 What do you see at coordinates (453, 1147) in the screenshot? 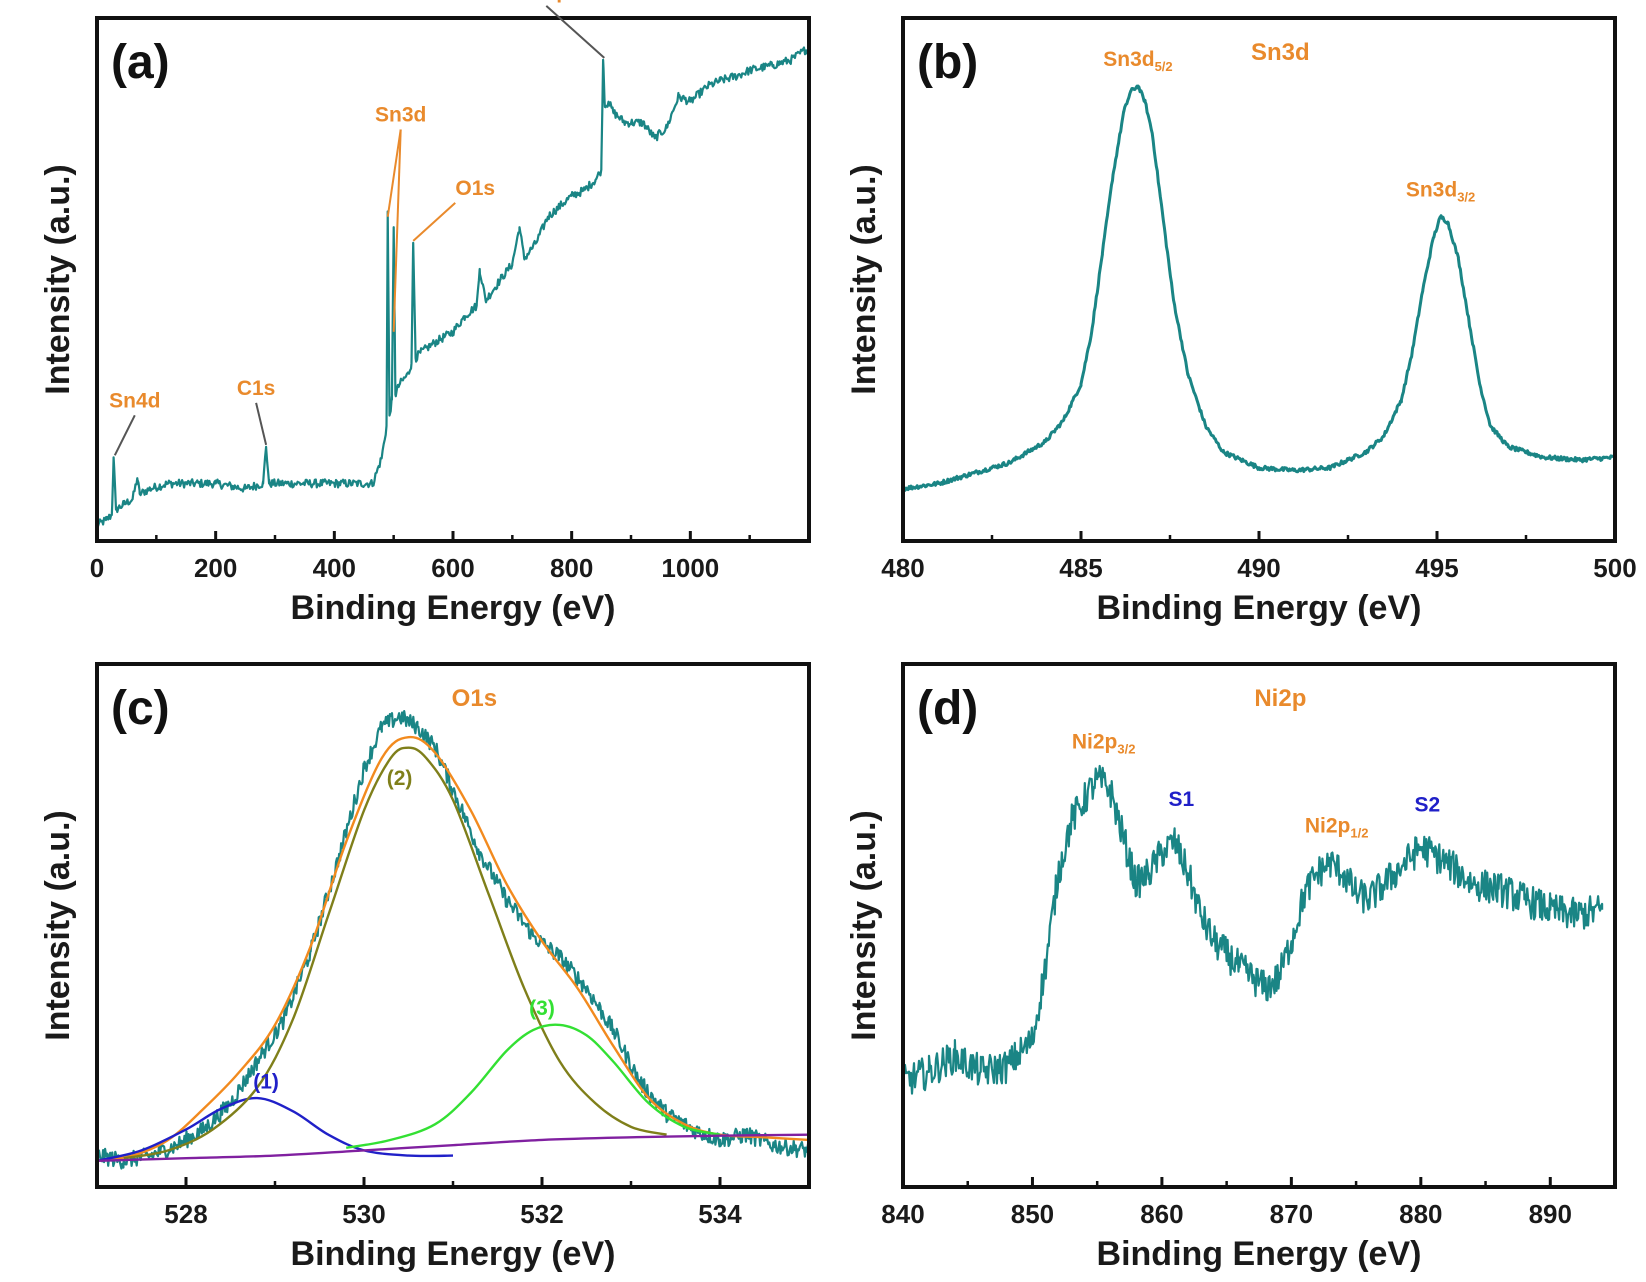
I see `series-line-background` at bounding box center [453, 1147].